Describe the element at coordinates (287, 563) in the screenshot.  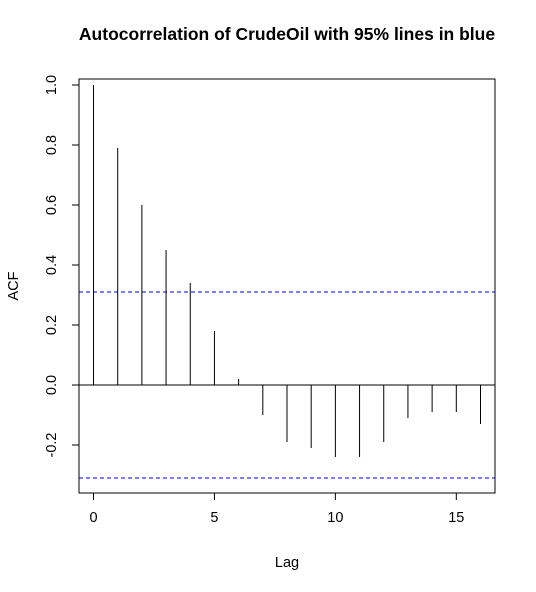
I see `x-axis-label: Lag` at that location.